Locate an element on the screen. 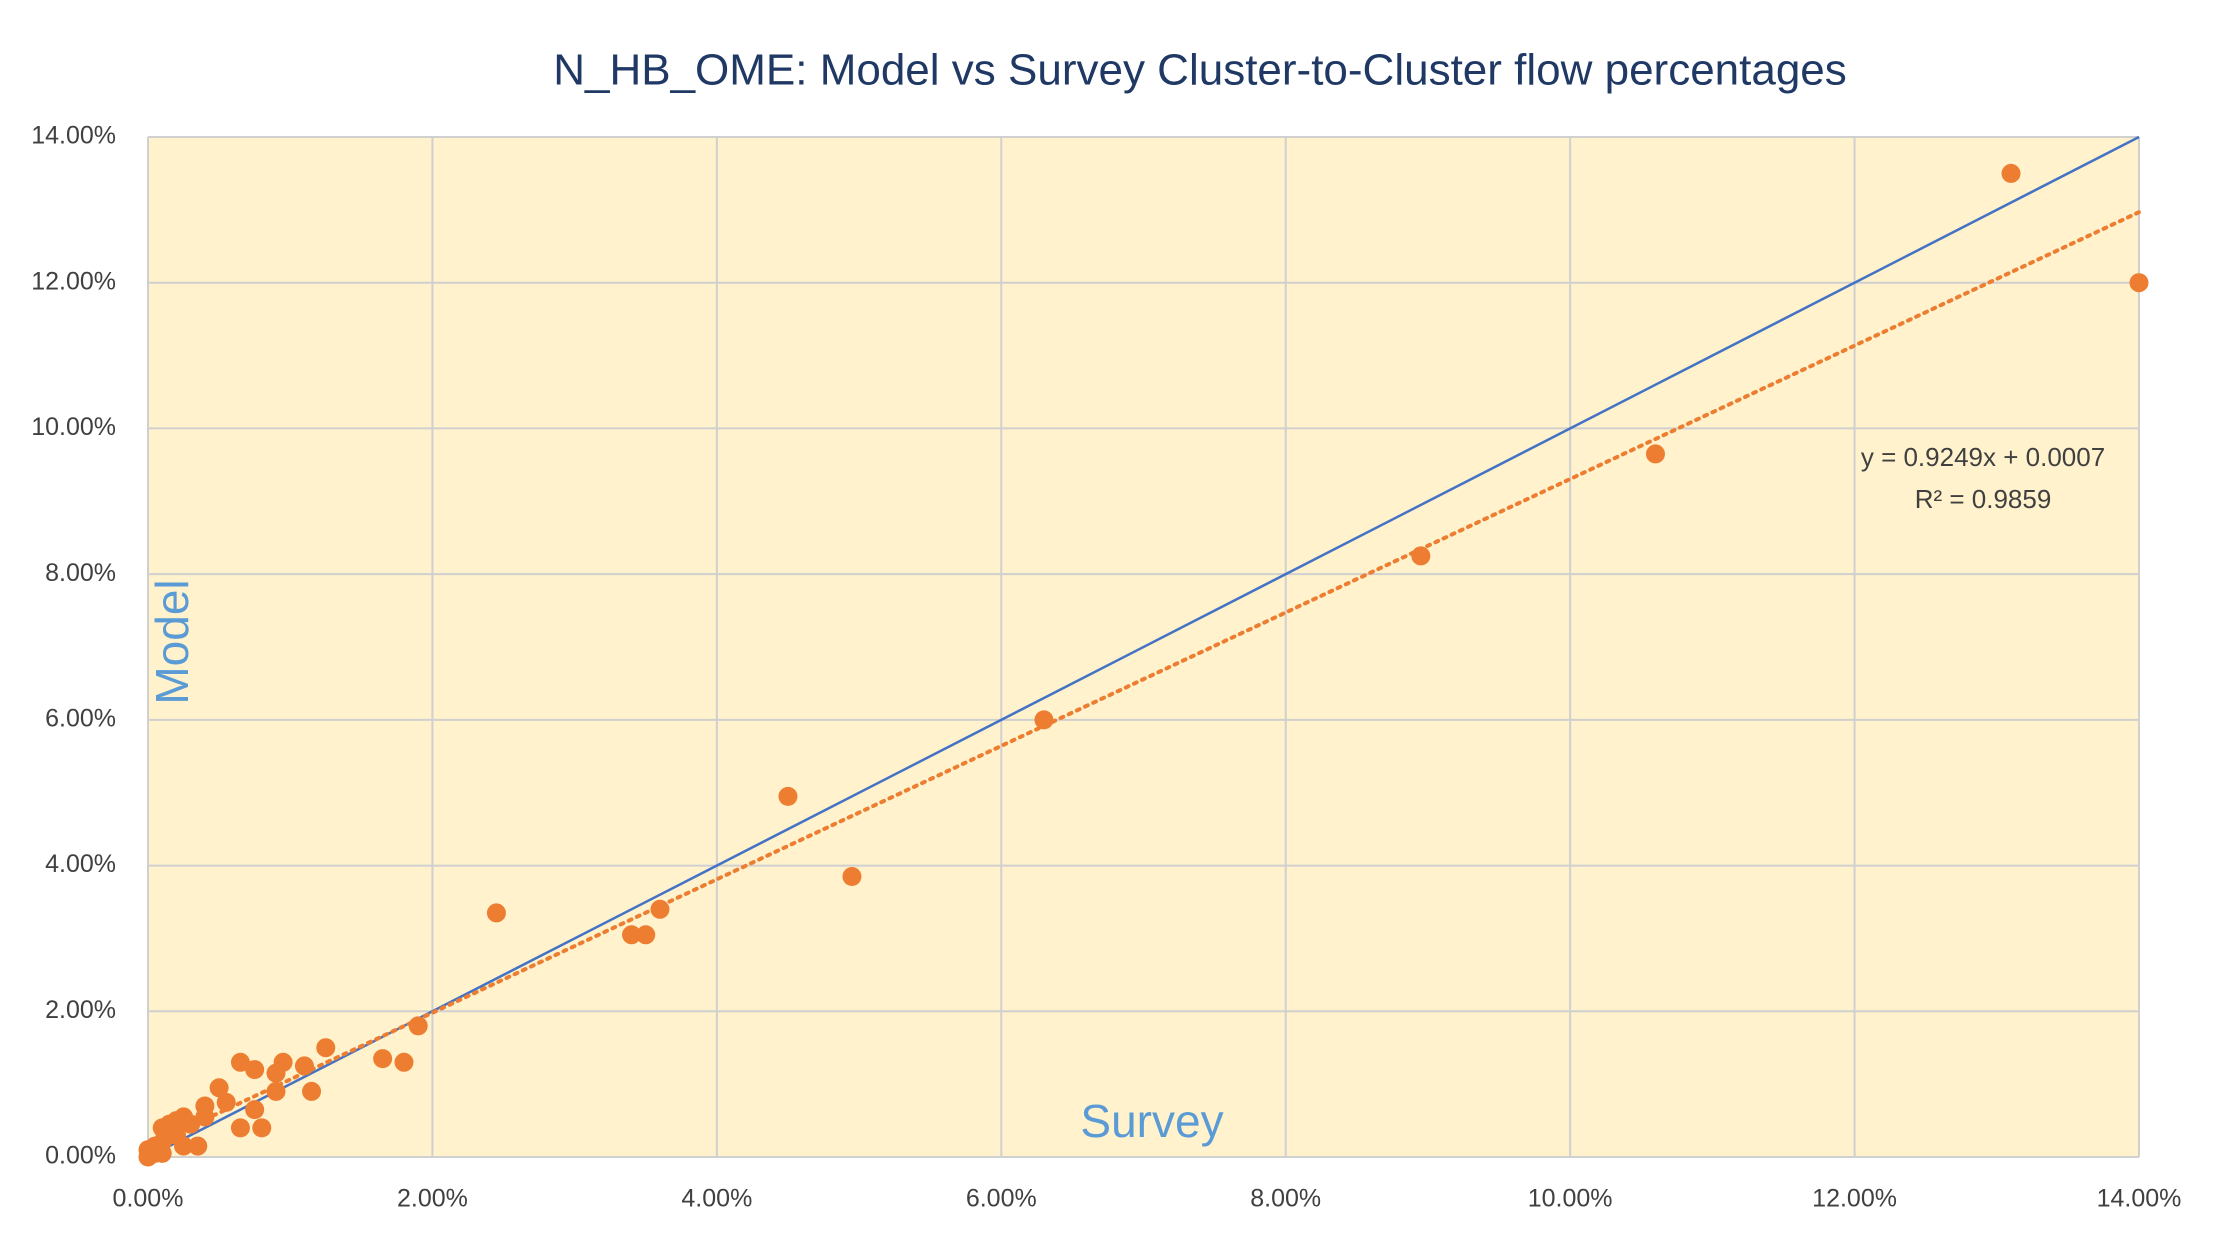  y-axis-title: Model is located at coordinates (172, 641).